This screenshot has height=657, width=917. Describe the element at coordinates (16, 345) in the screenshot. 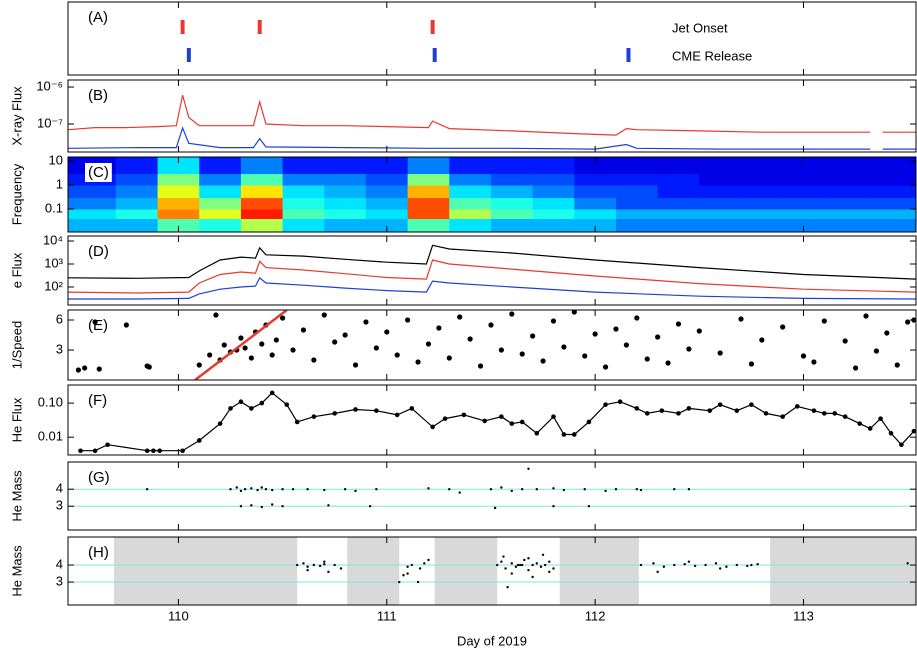

I see `y-axis-label: 1/Speed` at that location.